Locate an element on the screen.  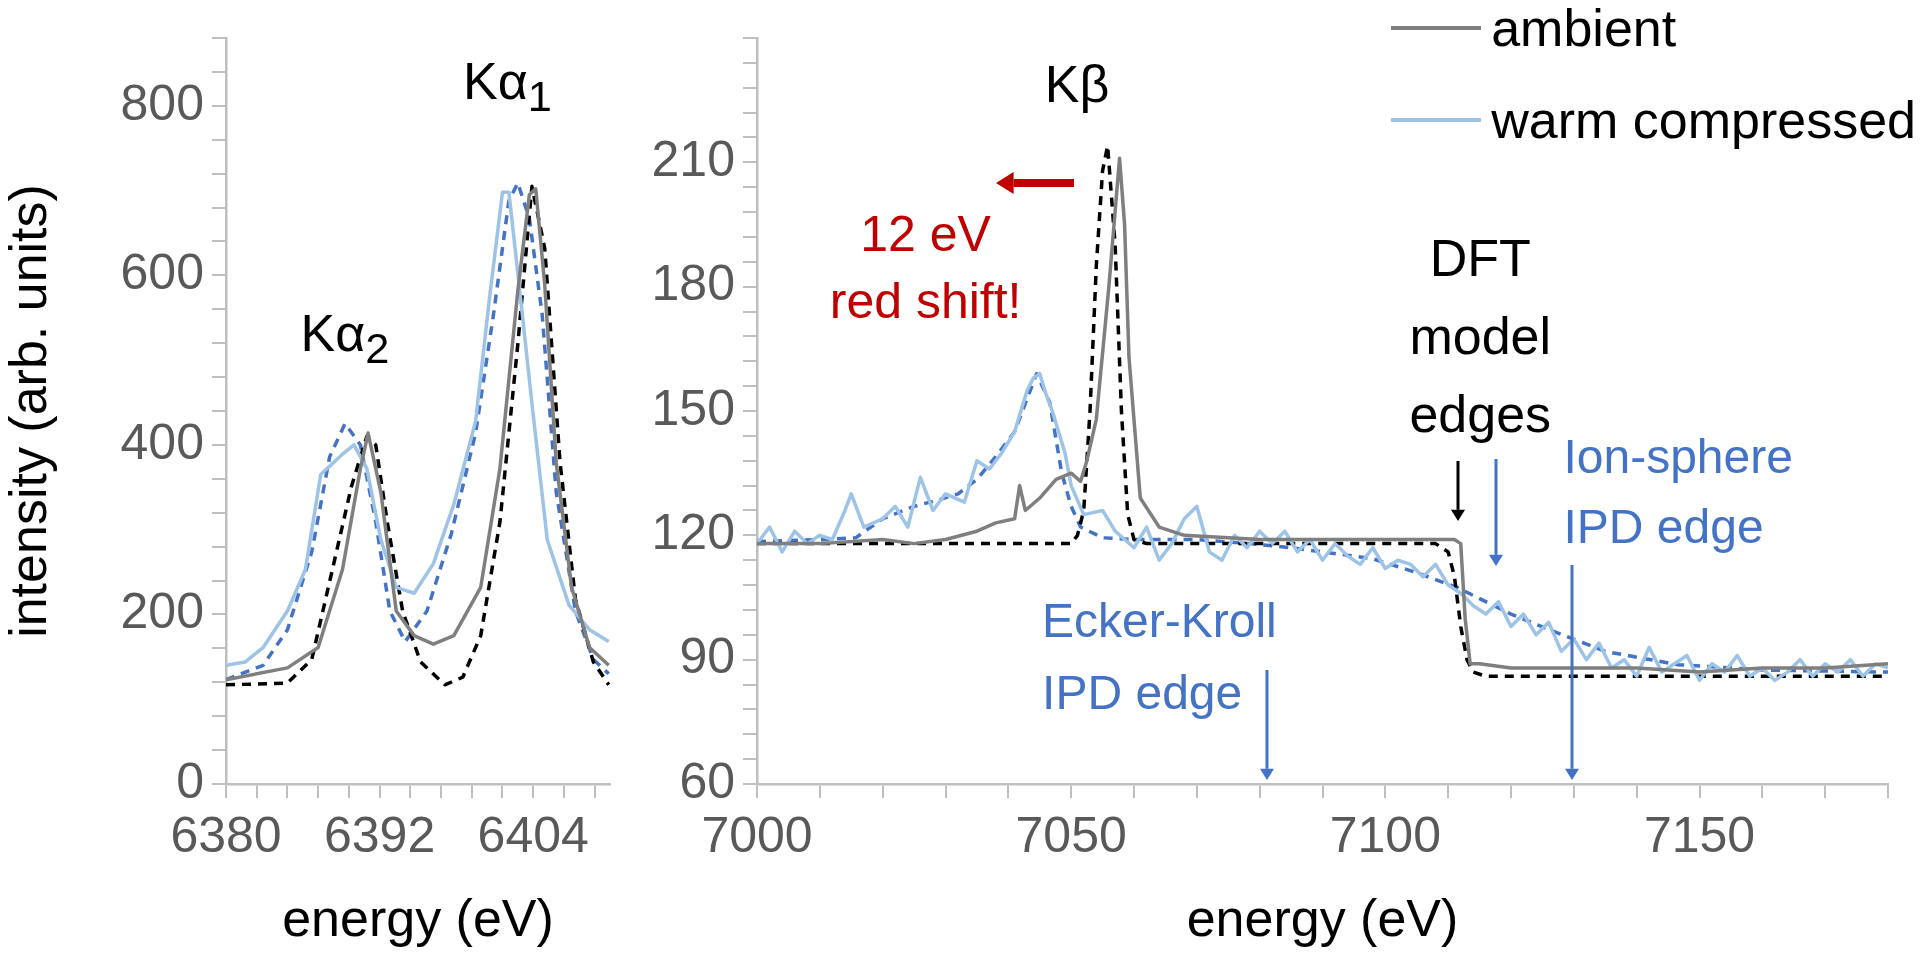
y-tick-label: 200 is located at coordinates (162, 611).